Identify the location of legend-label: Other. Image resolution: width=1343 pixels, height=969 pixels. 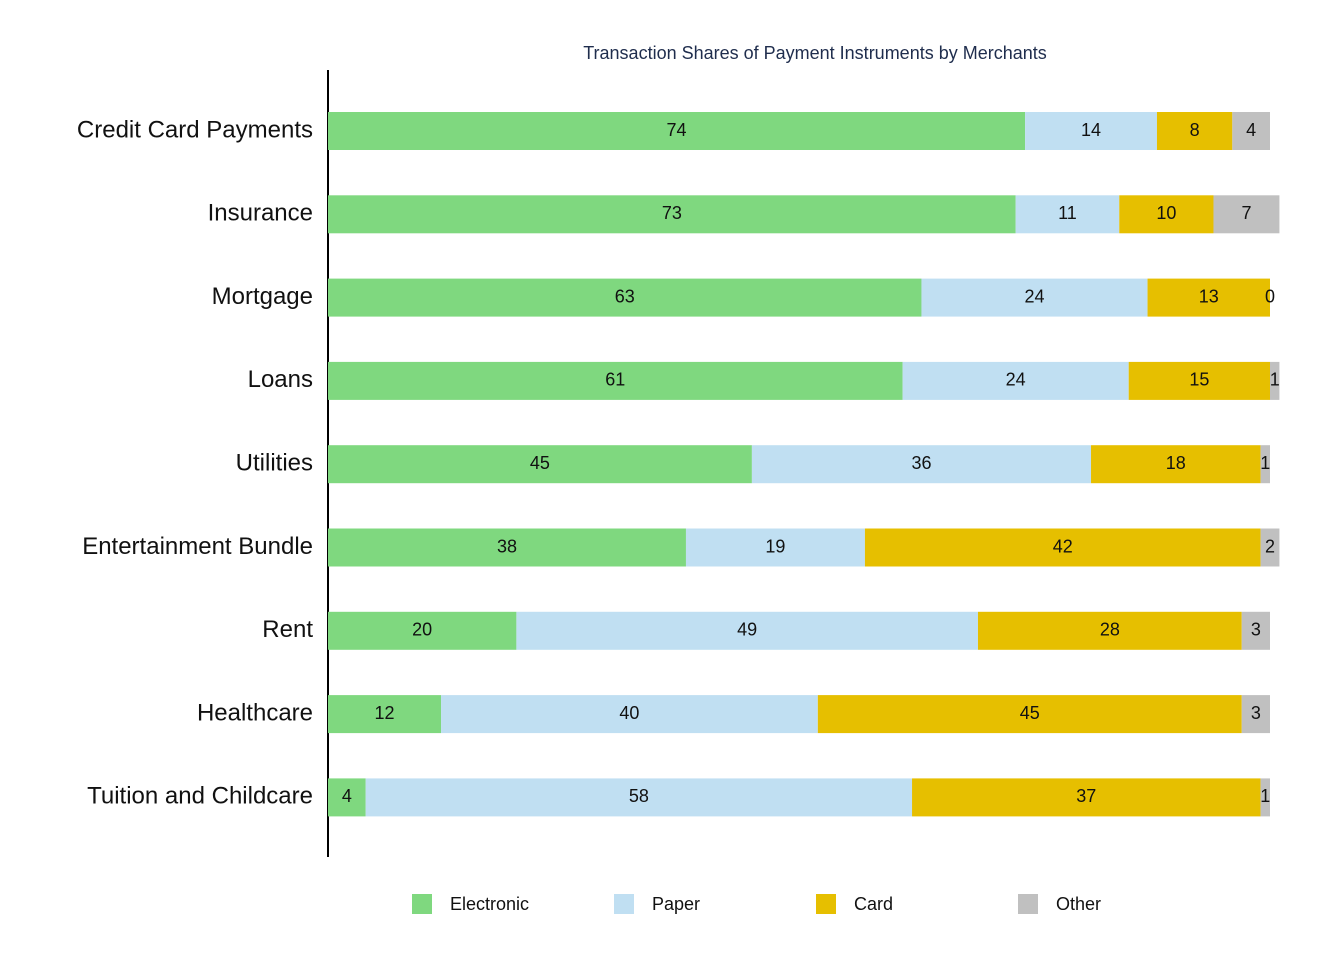
(1078, 904).